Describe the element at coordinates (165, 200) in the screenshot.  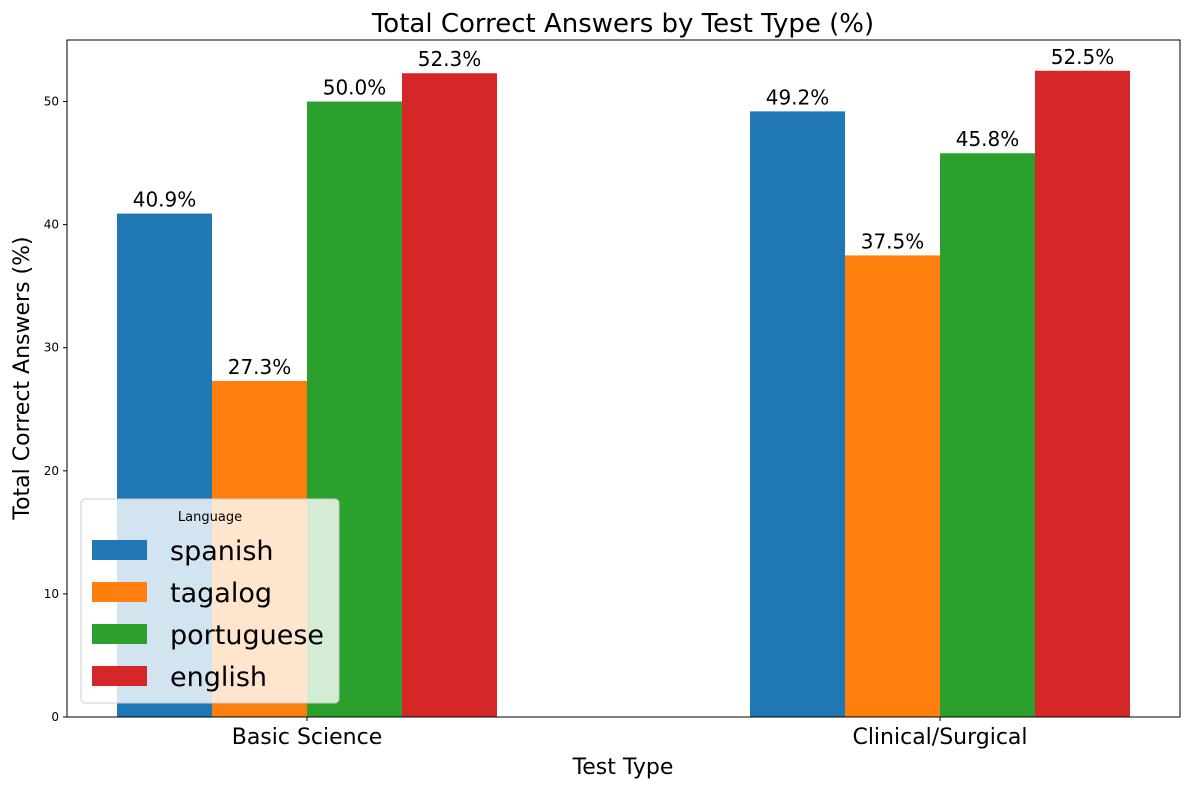
I see `data-label-spanish-1: 40.9%` at that location.